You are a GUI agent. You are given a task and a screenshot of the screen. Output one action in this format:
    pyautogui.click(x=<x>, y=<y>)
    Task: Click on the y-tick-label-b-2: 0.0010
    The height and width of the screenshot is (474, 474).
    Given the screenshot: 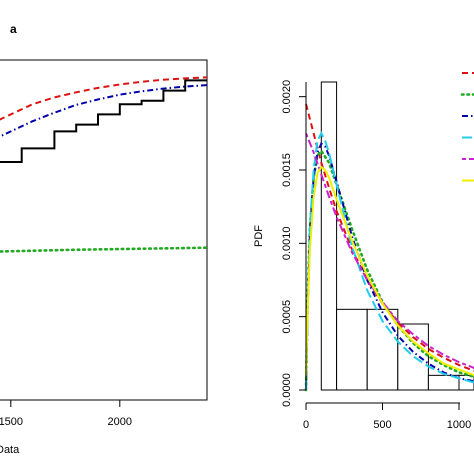 What is the action you would take?
    pyautogui.click(x=287, y=244)
    